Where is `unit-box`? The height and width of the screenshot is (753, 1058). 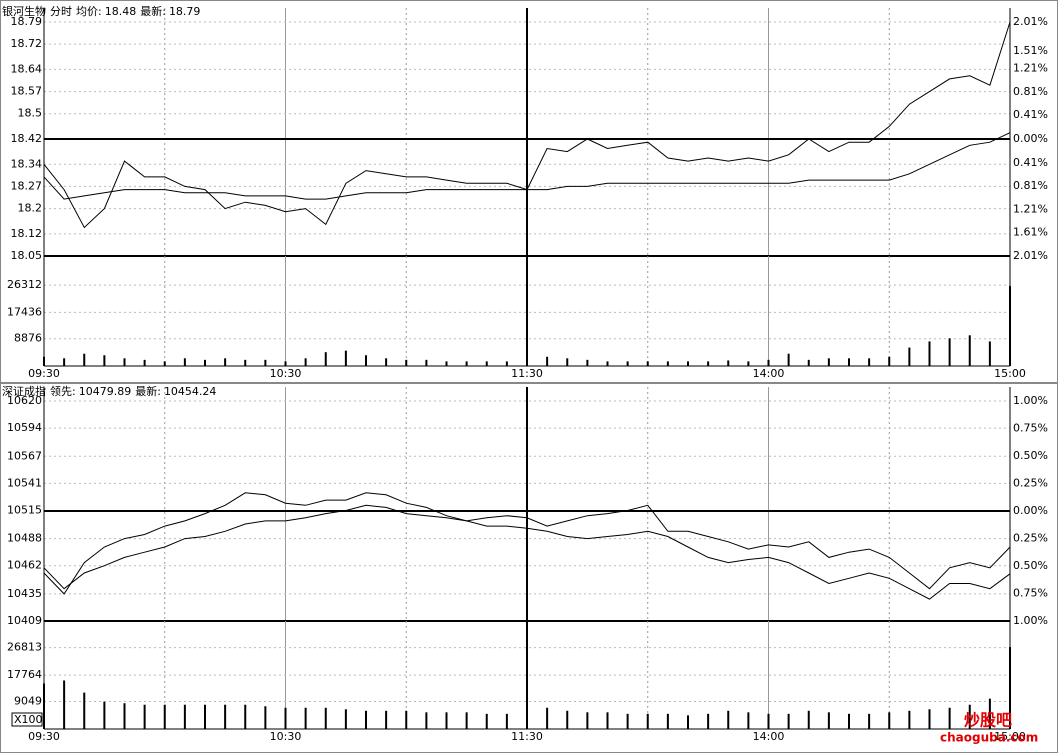 unit-box is located at coordinates (27, 719).